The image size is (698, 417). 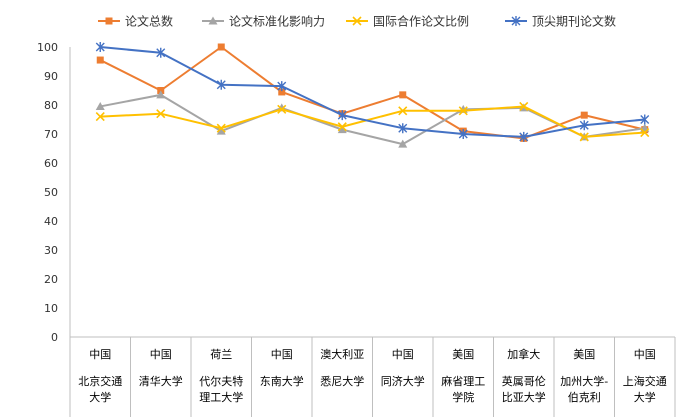 I want to click on legend-item: 顶尖期刊论文数, so click(x=560, y=21).